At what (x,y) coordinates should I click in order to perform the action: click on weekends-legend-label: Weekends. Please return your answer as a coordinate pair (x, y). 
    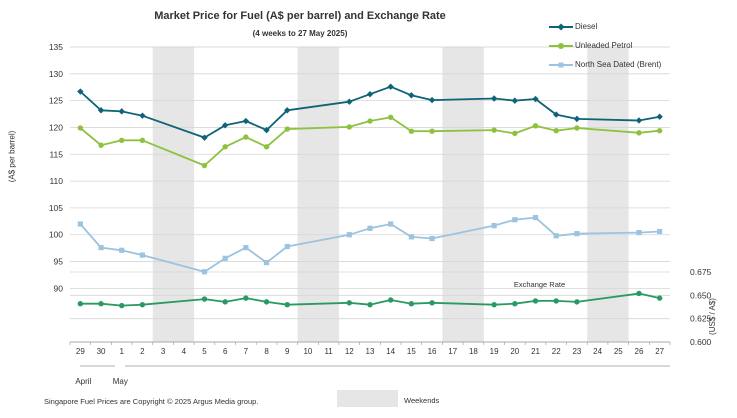
    Looking at the image, I should click on (422, 400).